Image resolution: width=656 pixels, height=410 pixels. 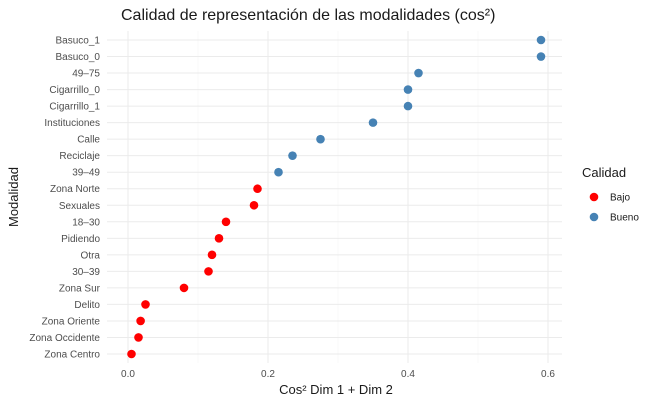 I want to click on y-axis-title: Modalidad, so click(x=13, y=197).